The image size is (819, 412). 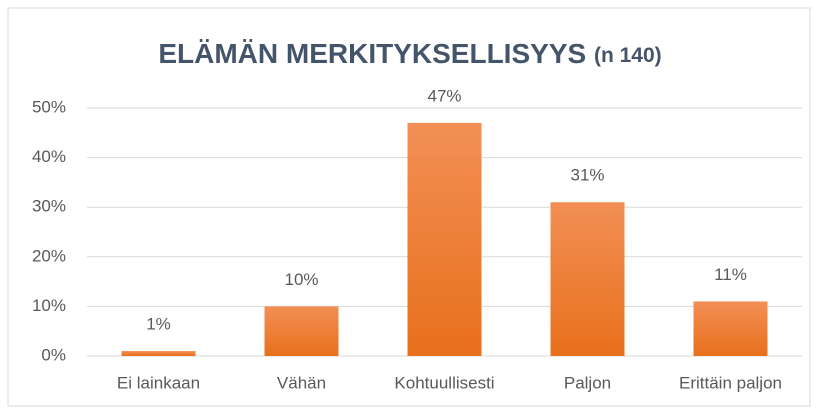 I want to click on y-tick-label: 0%, so click(x=53, y=354).